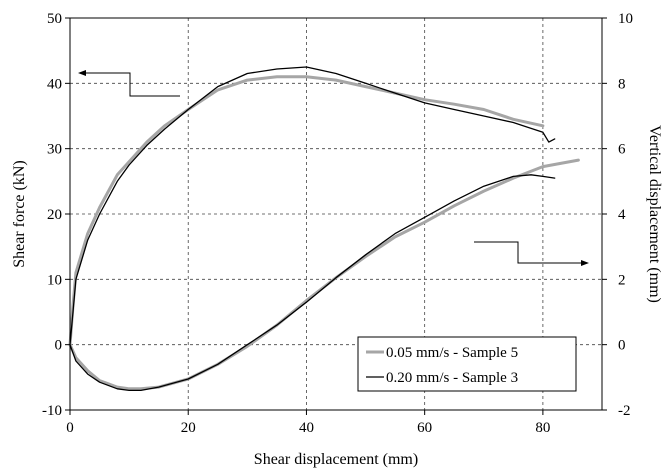 Image resolution: width=662 pixels, height=470 pixels. What do you see at coordinates (622, 280) in the screenshot?
I see `y2-tick-label: 2` at bounding box center [622, 280].